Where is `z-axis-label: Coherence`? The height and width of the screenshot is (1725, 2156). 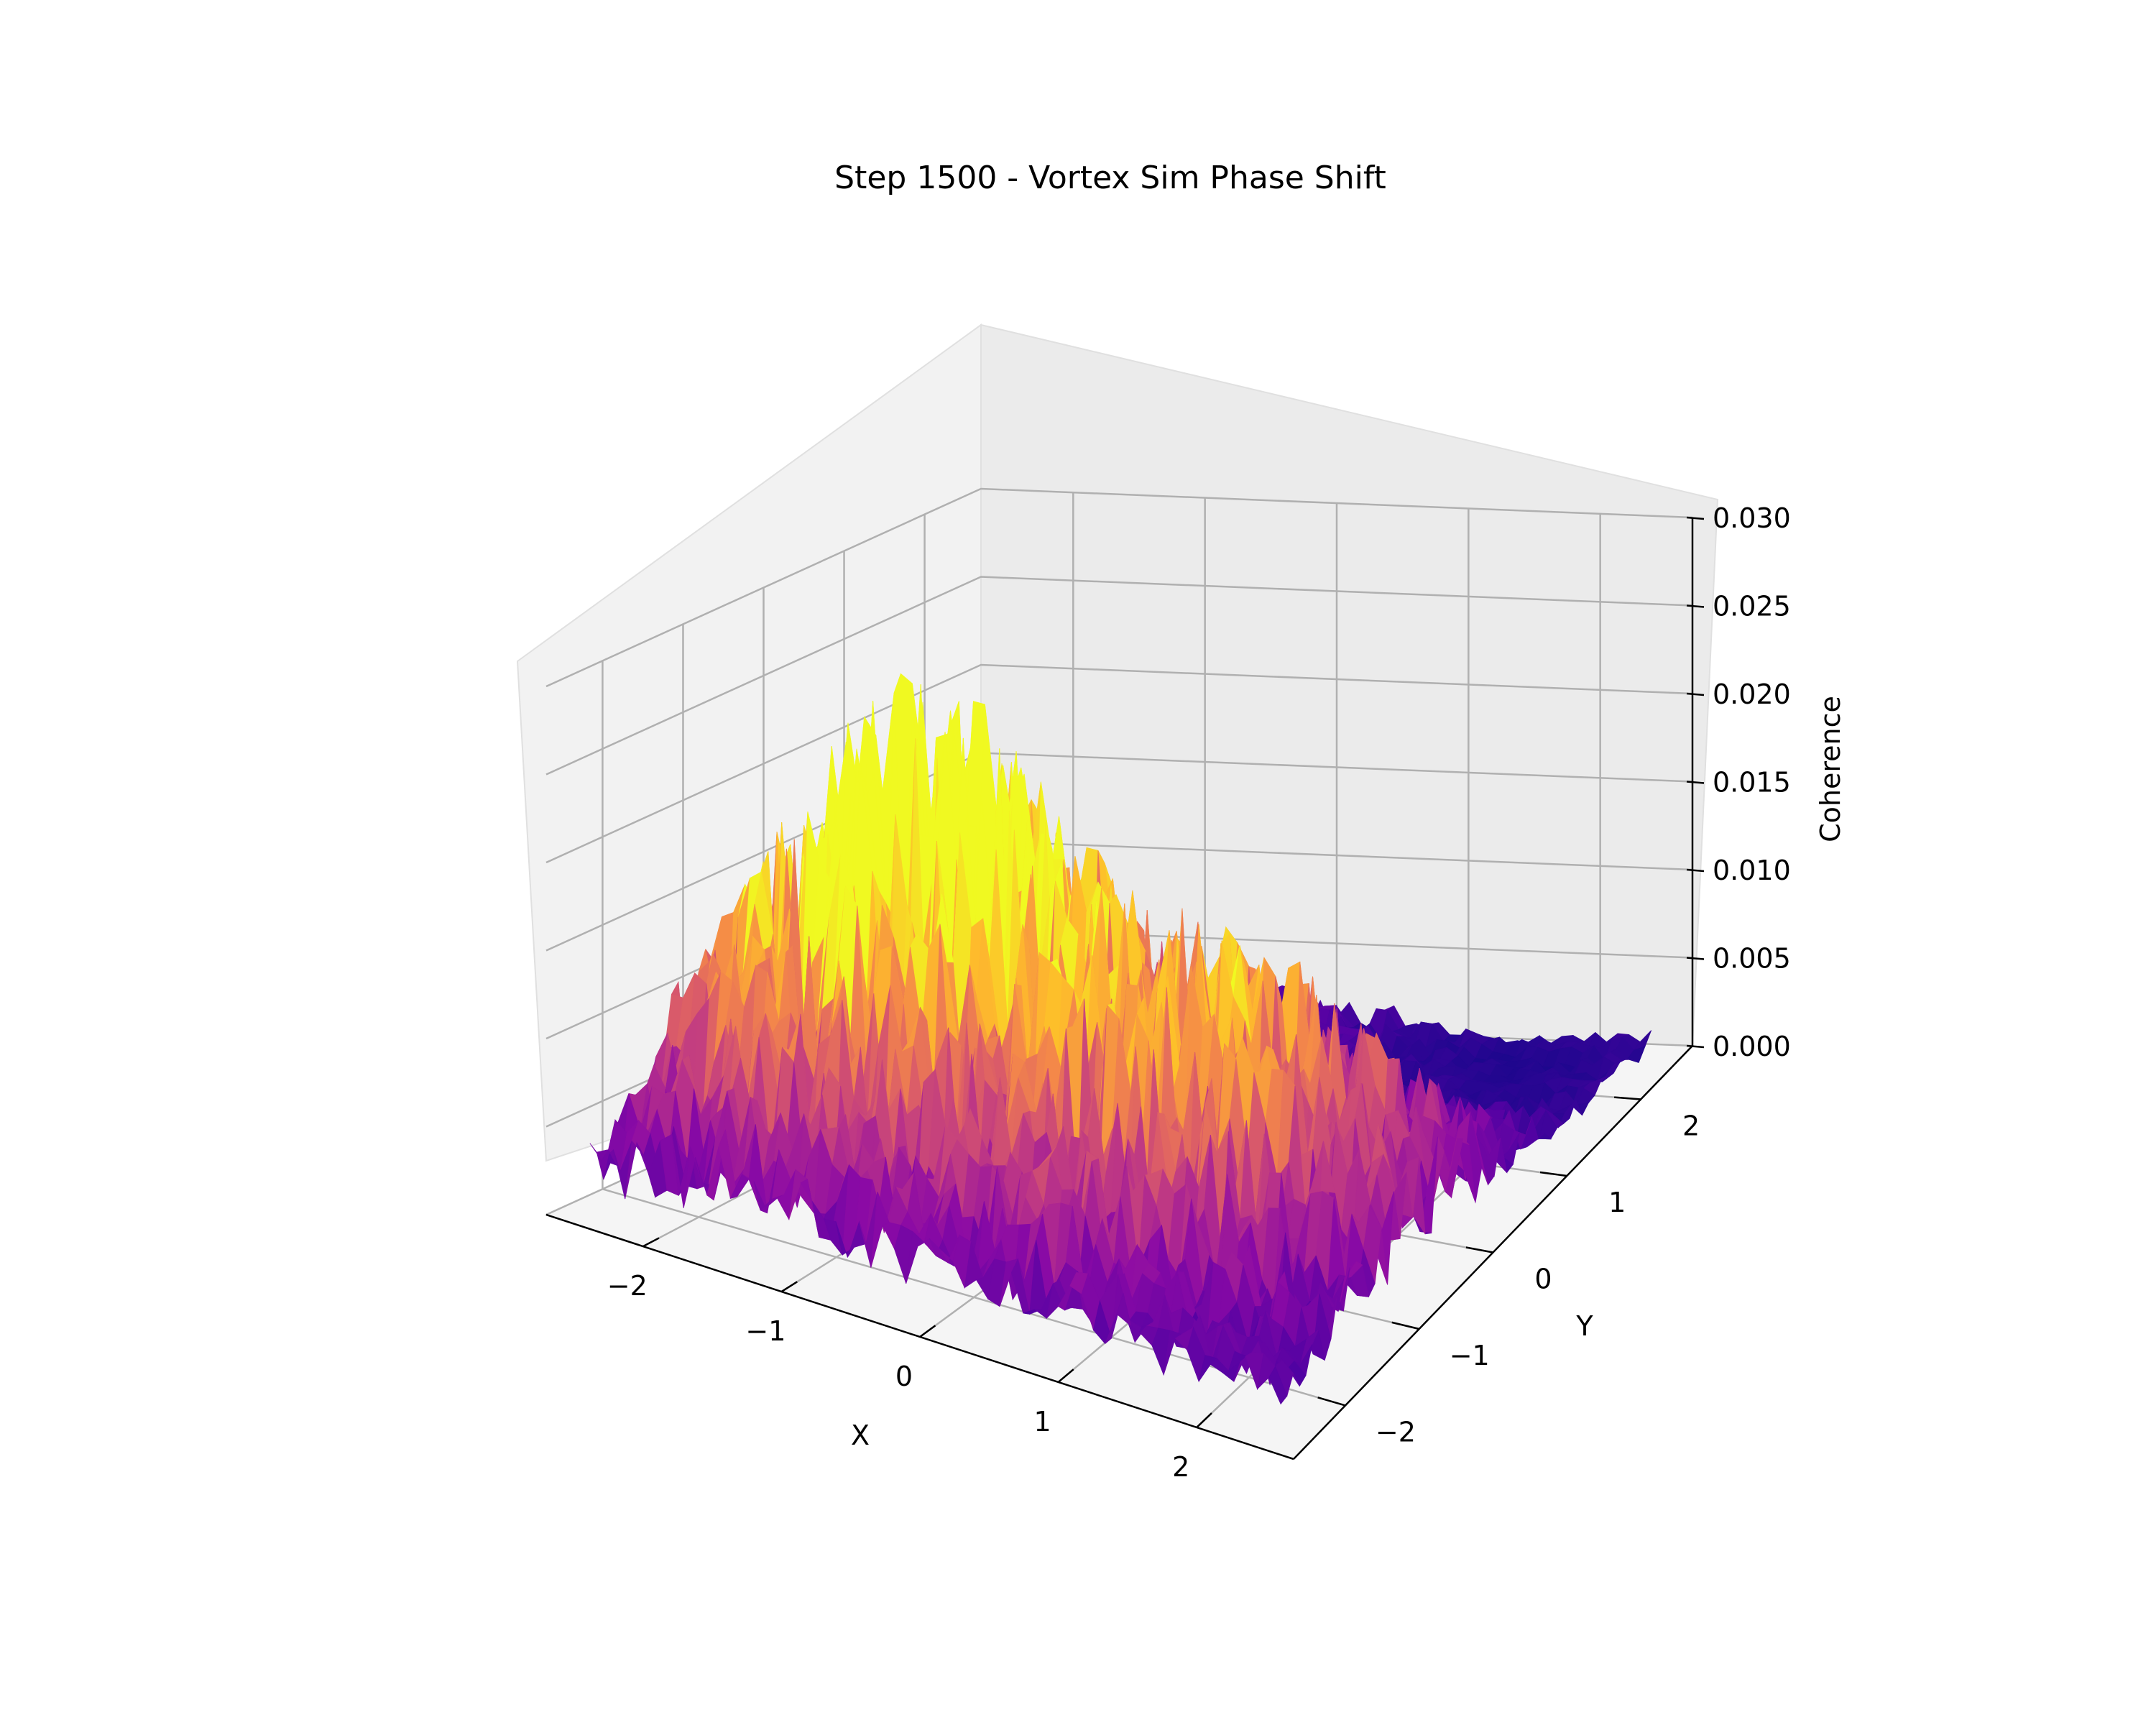
z-axis-label: Coherence is located at coordinates (1831, 769).